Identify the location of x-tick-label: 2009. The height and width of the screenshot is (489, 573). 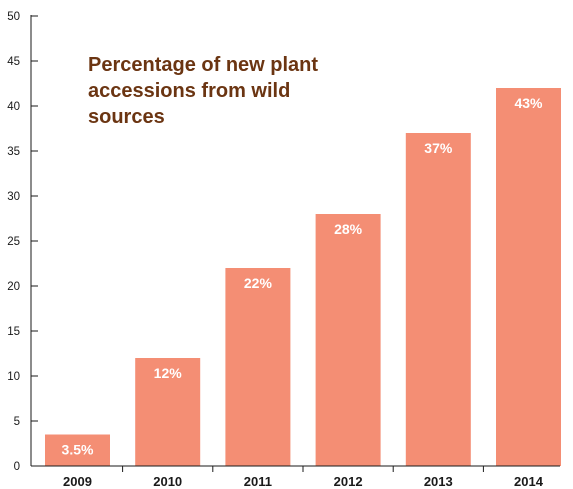
(77, 481).